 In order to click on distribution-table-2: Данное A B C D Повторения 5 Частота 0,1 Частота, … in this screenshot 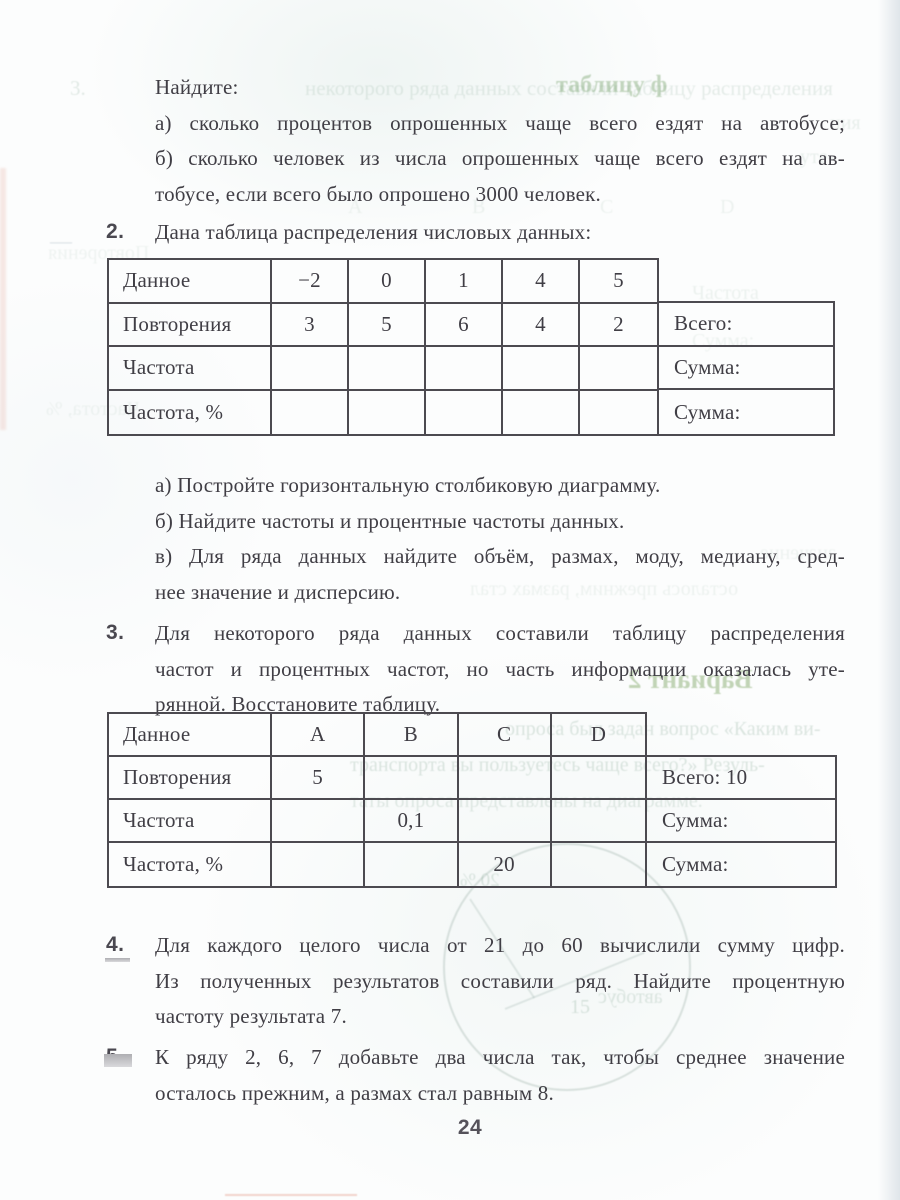, I will do `click(377, 800)`.